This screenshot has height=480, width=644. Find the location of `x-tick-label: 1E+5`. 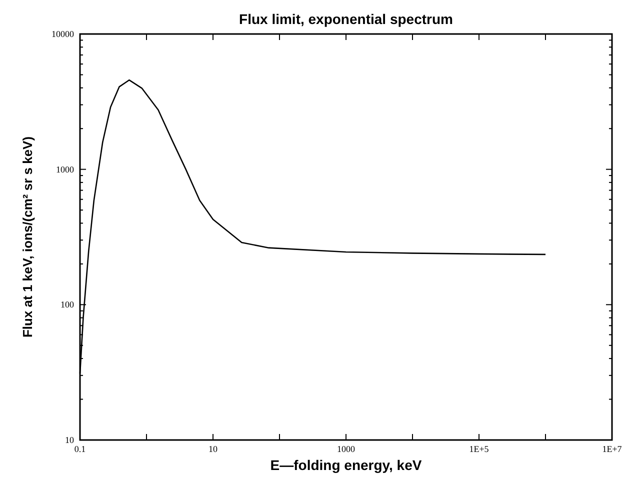

x-tick-label: 1E+5 is located at coordinates (479, 449).